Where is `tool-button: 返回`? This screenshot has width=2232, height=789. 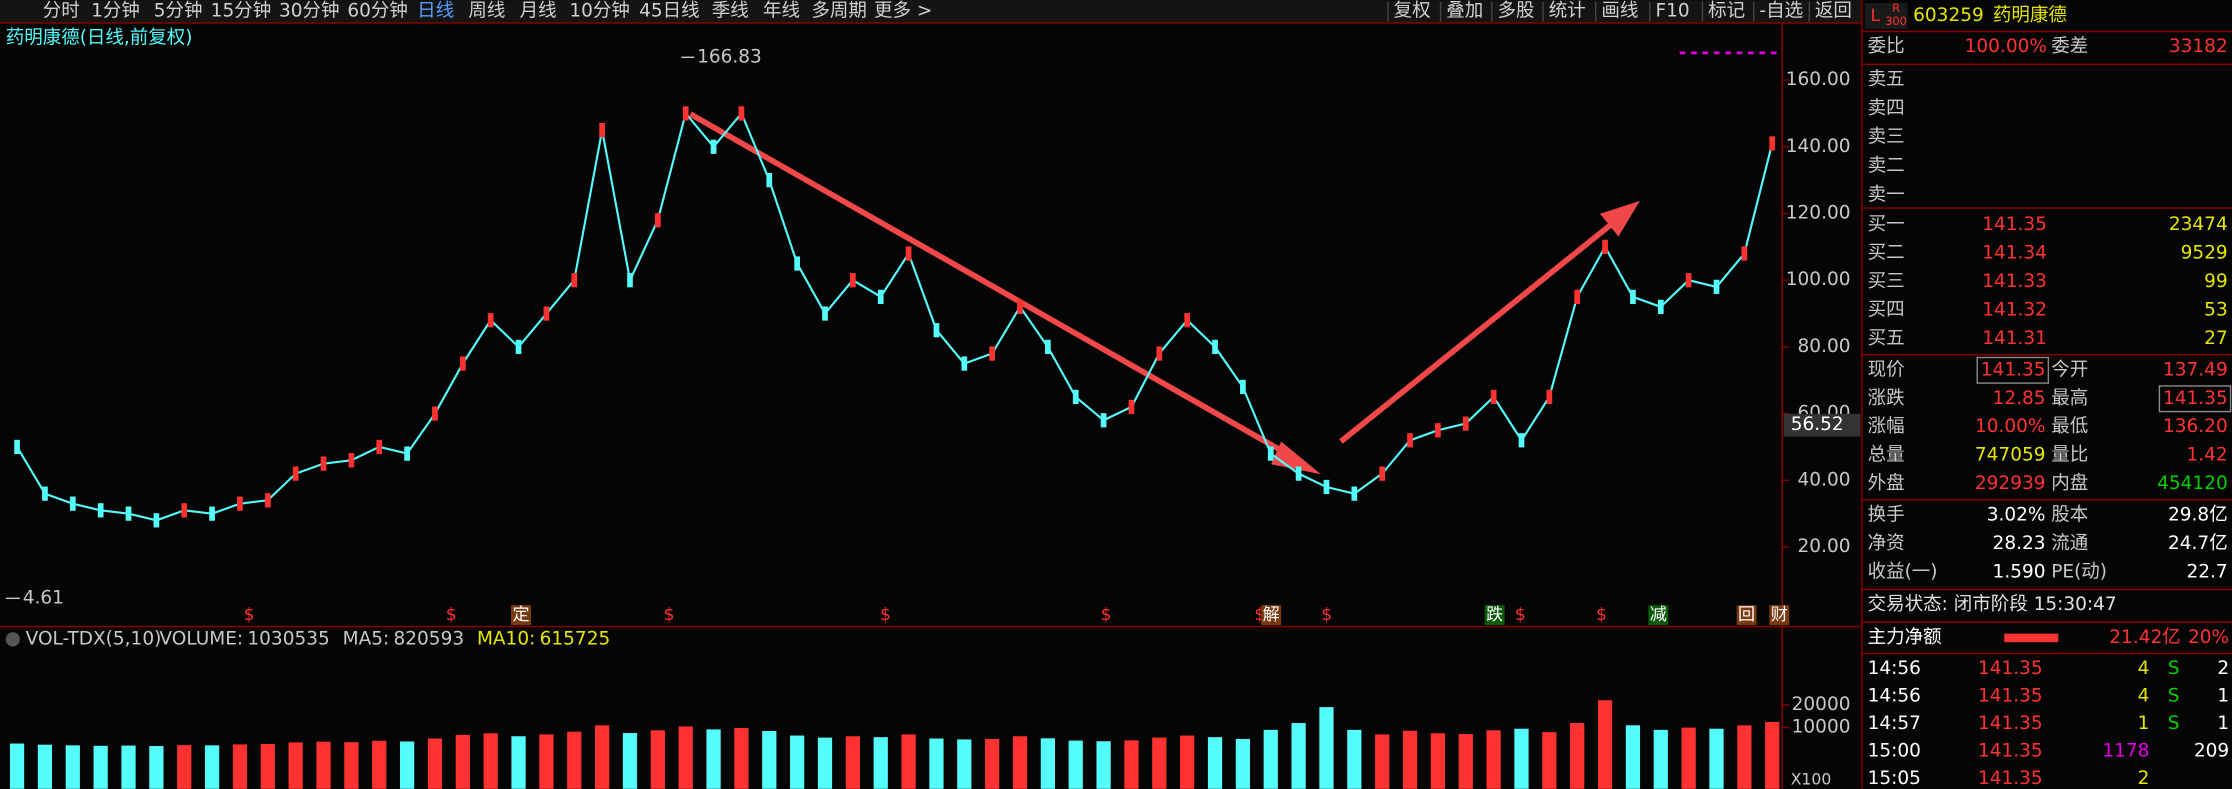 tool-button: 返回 is located at coordinates (1833, 11).